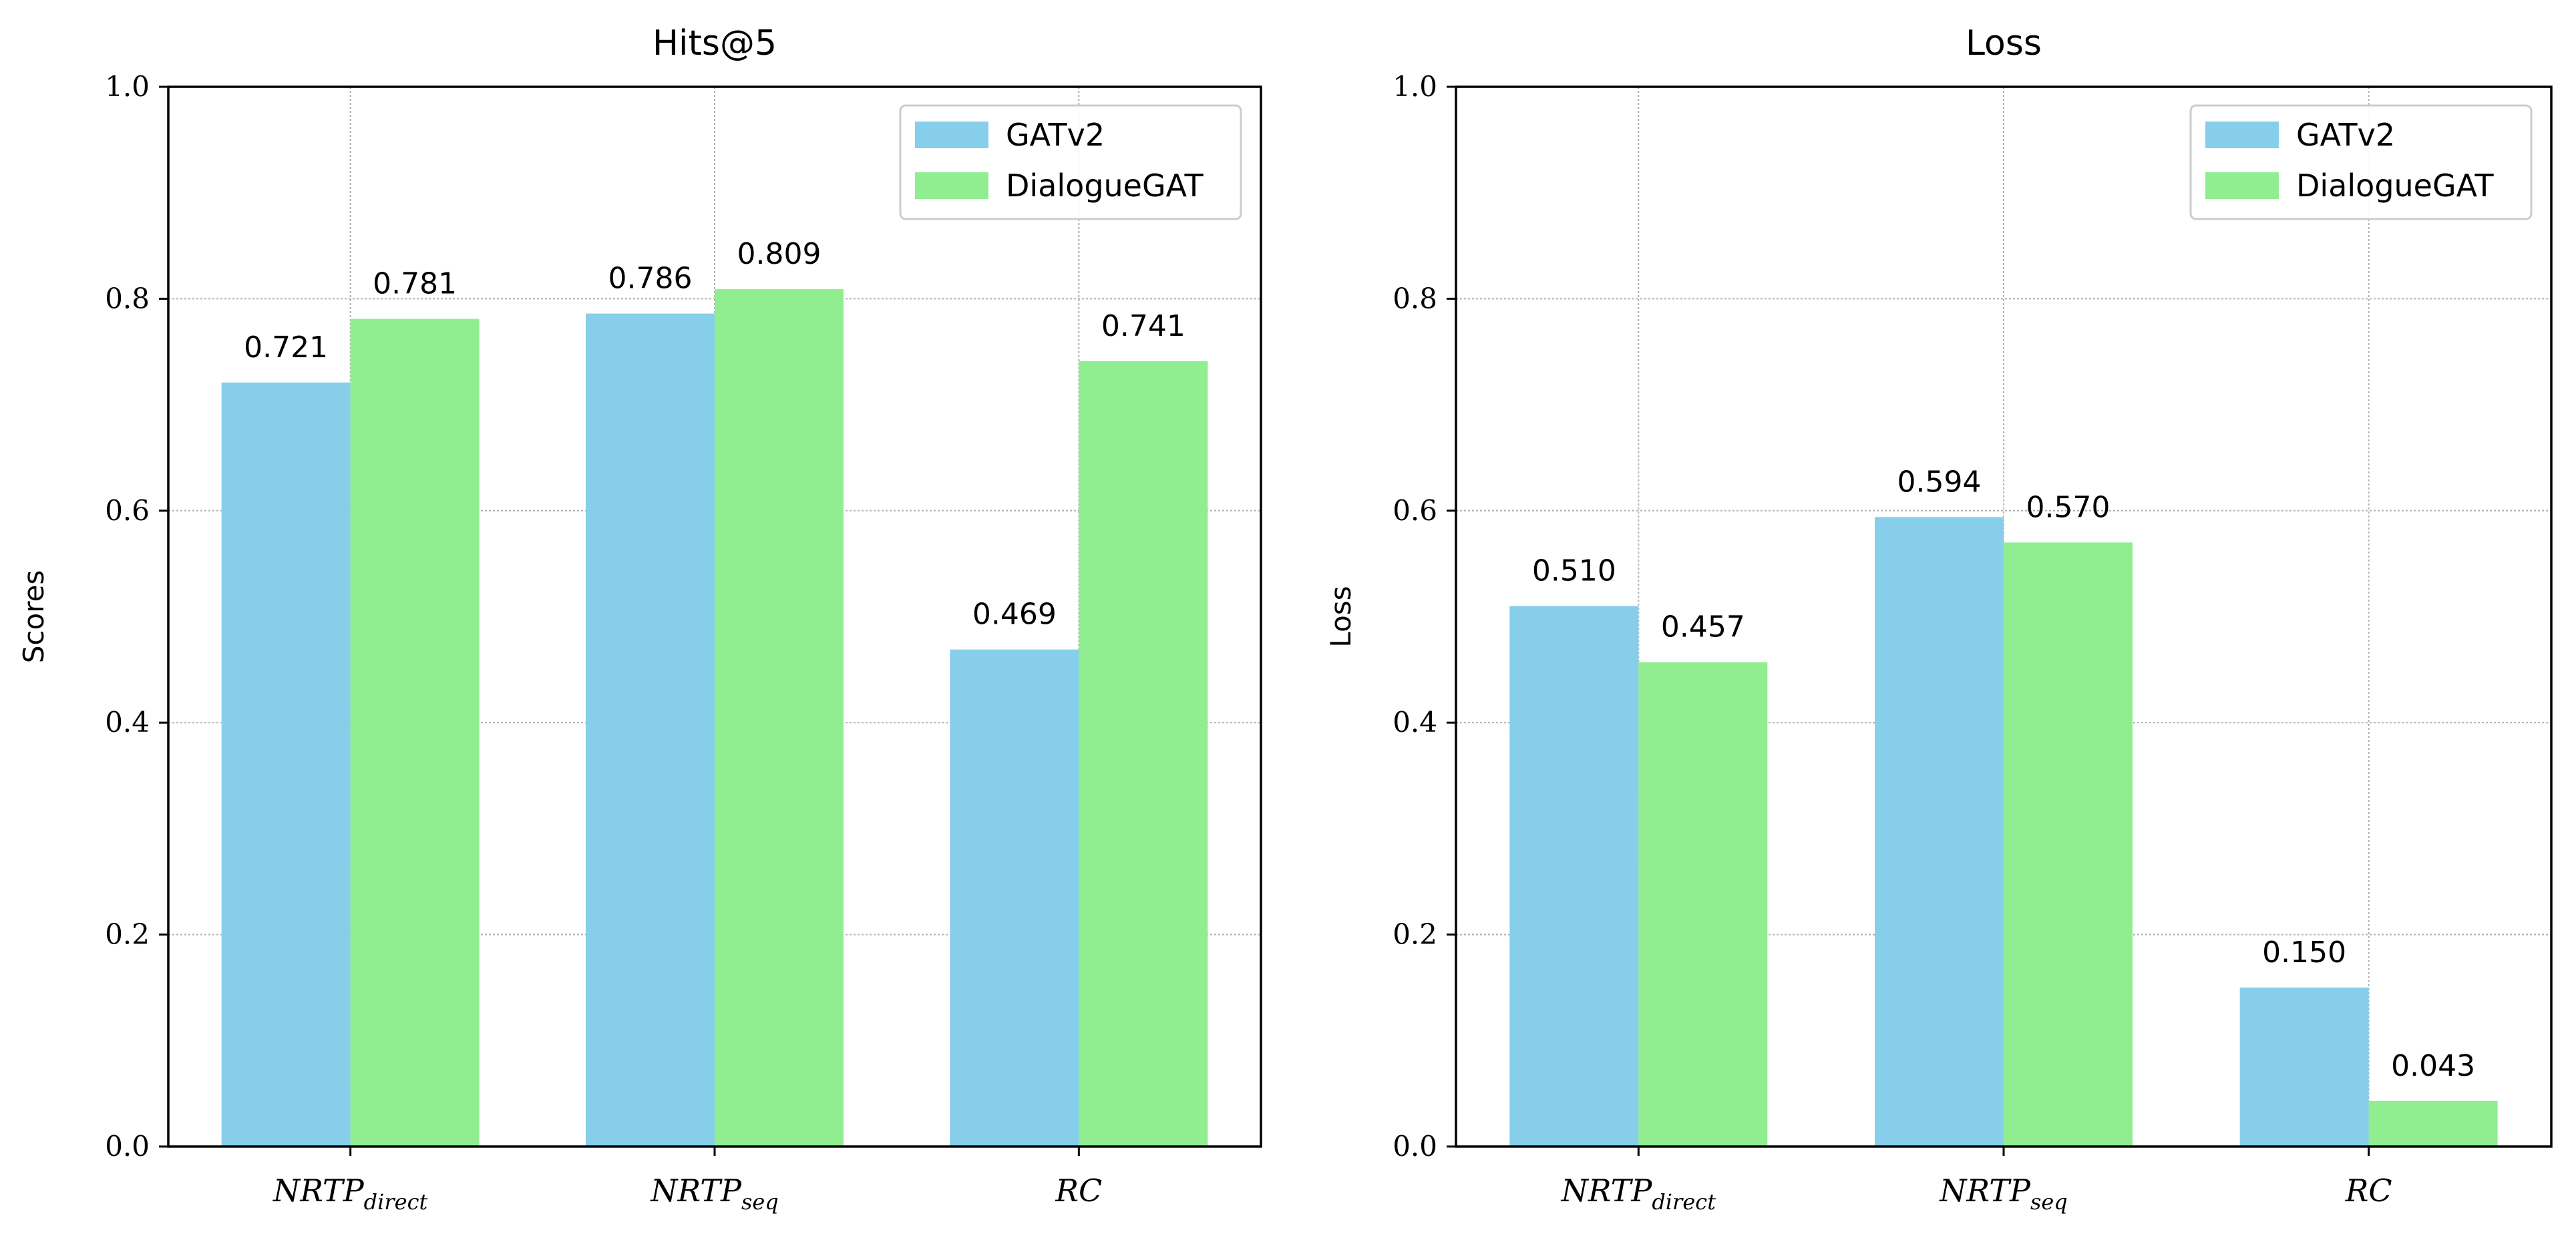 The height and width of the screenshot is (1240, 2576). What do you see at coordinates (1939, 482) in the screenshot?
I see `data-label: 0.594` at bounding box center [1939, 482].